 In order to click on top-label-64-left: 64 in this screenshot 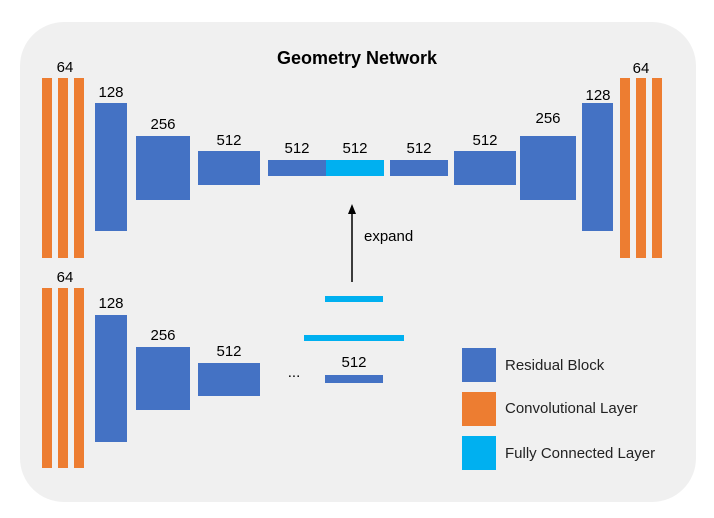, I will do `click(65, 67)`.